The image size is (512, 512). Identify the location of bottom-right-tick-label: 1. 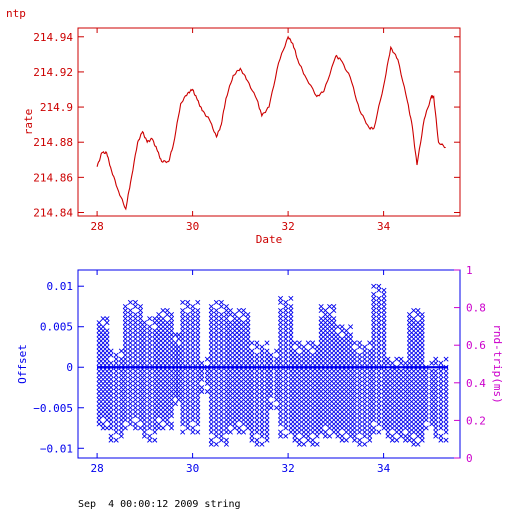
(469, 270).